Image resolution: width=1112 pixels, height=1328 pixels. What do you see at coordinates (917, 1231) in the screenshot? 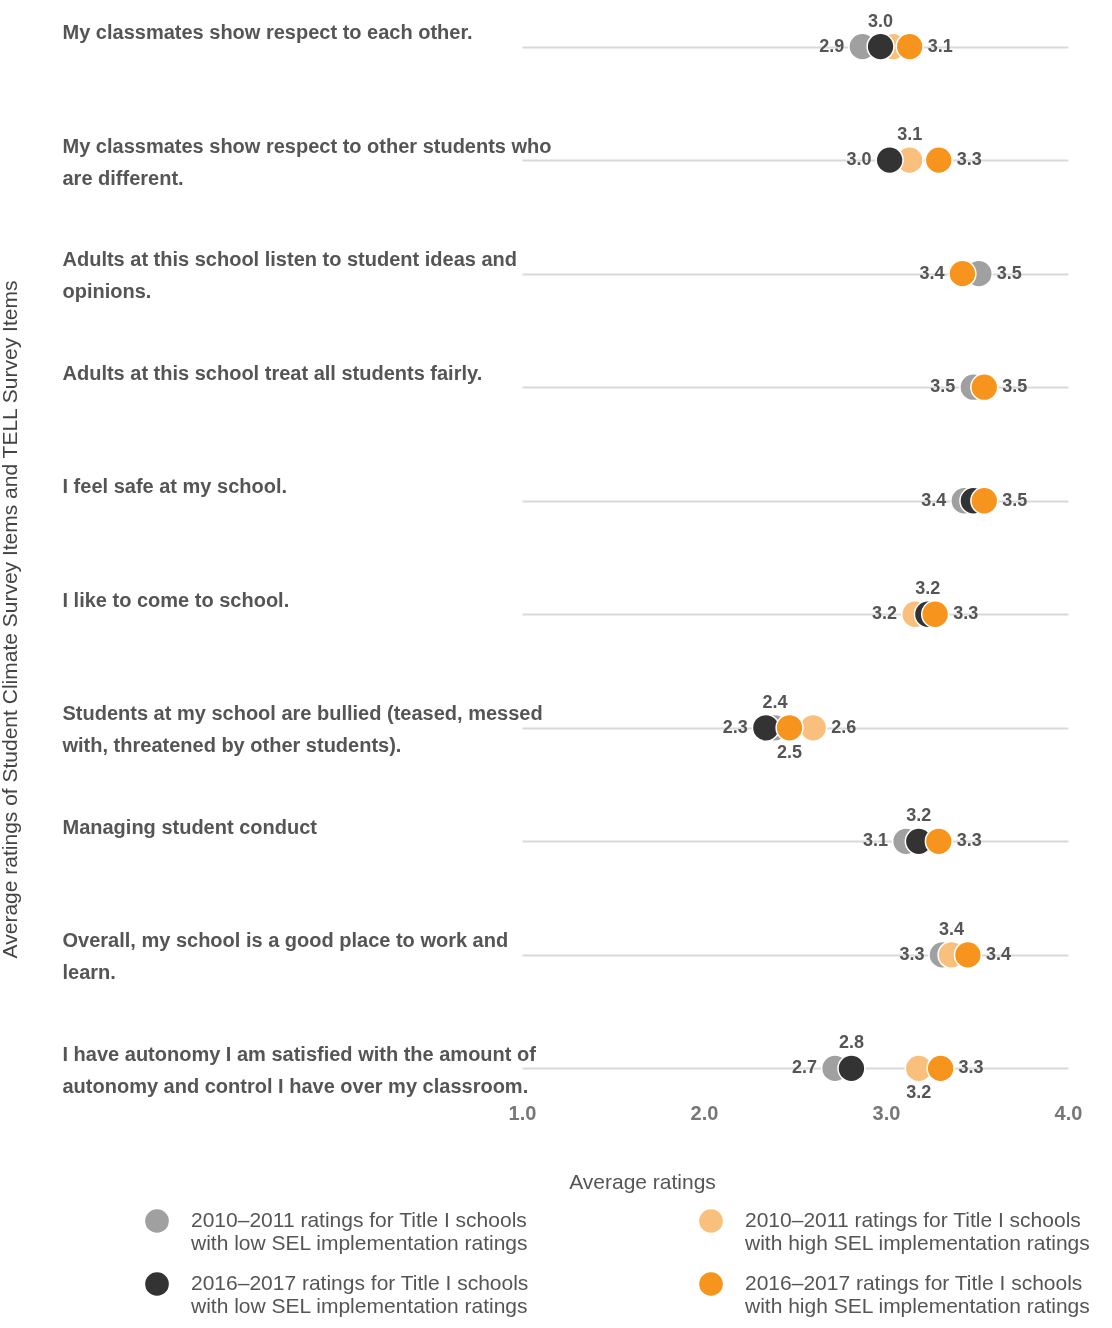
I see `legend-label: 2010–2011 ratings for Title I schools with high SEL implementation ratings` at bounding box center [917, 1231].